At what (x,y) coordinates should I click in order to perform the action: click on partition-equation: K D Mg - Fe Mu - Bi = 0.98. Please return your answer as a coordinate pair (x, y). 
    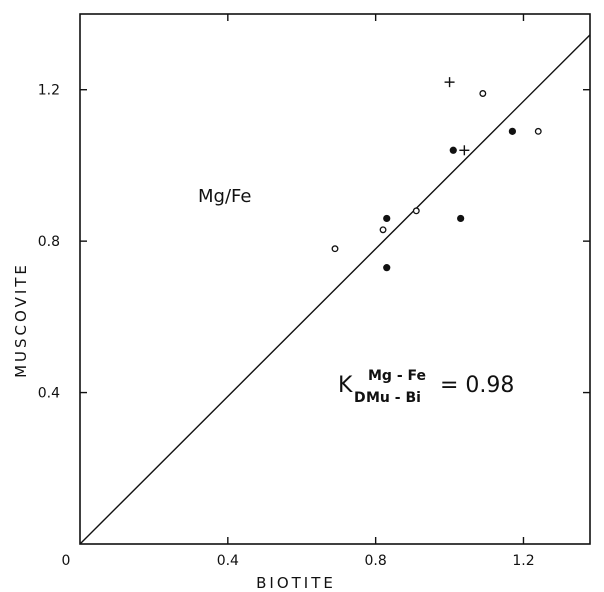
    Looking at the image, I should click on (426, 387).